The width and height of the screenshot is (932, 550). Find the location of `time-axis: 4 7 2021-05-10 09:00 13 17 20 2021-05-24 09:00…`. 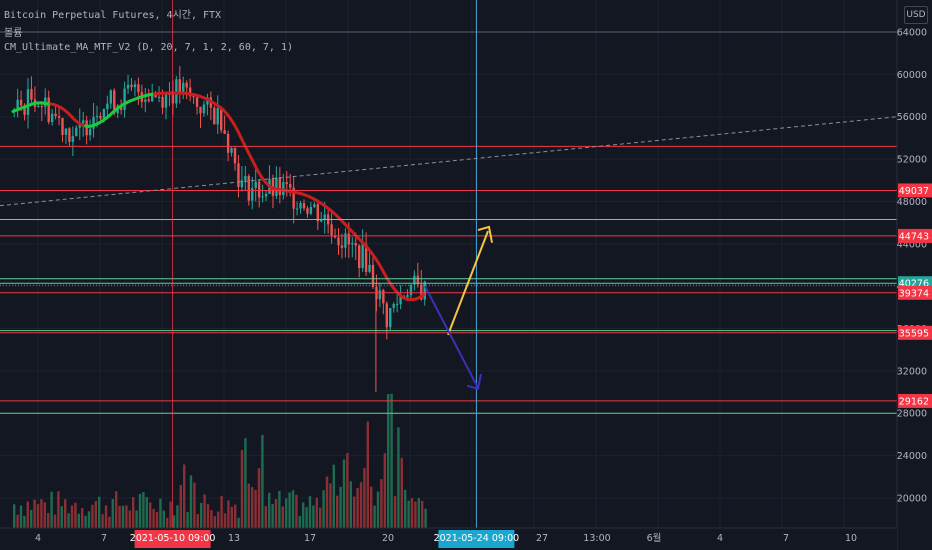

time-axis: 4 7 2021-05-10 09:00 13 17 20 2021-05-24 09:00… is located at coordinates (448, 538).